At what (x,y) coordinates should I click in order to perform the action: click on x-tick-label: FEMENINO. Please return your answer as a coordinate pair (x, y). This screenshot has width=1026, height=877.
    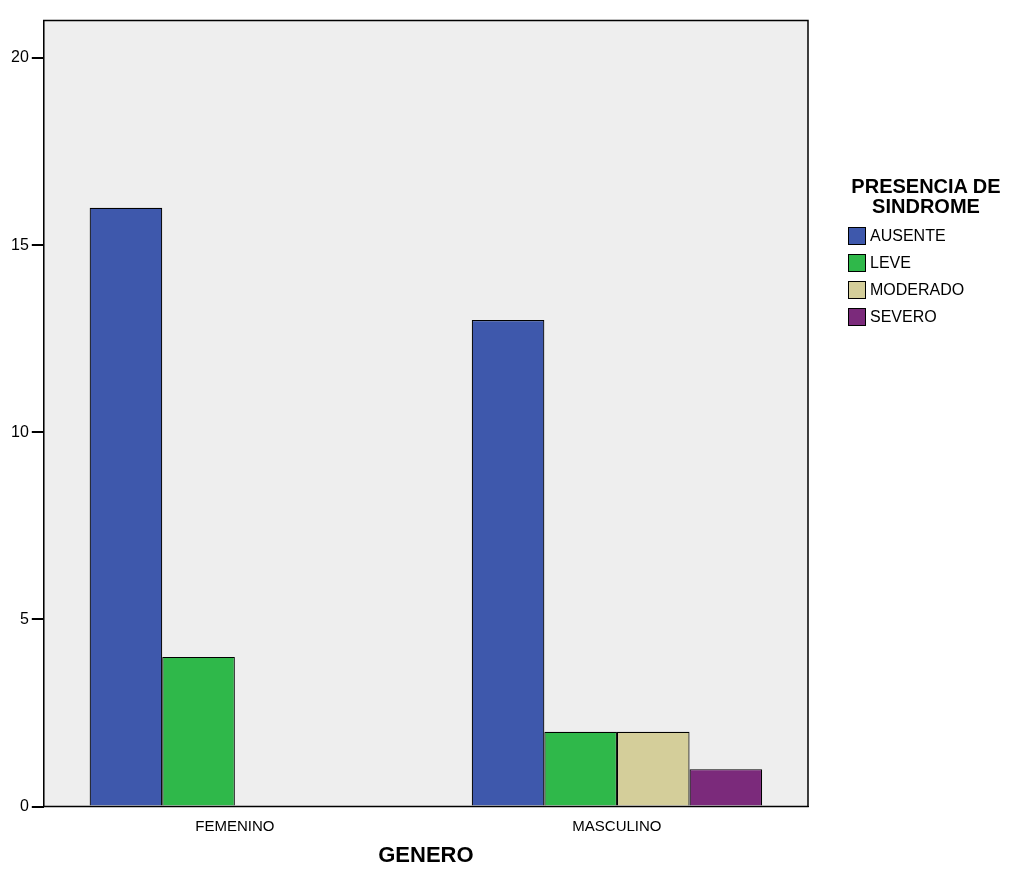
    Looking at the image, I should click on (235, 825).